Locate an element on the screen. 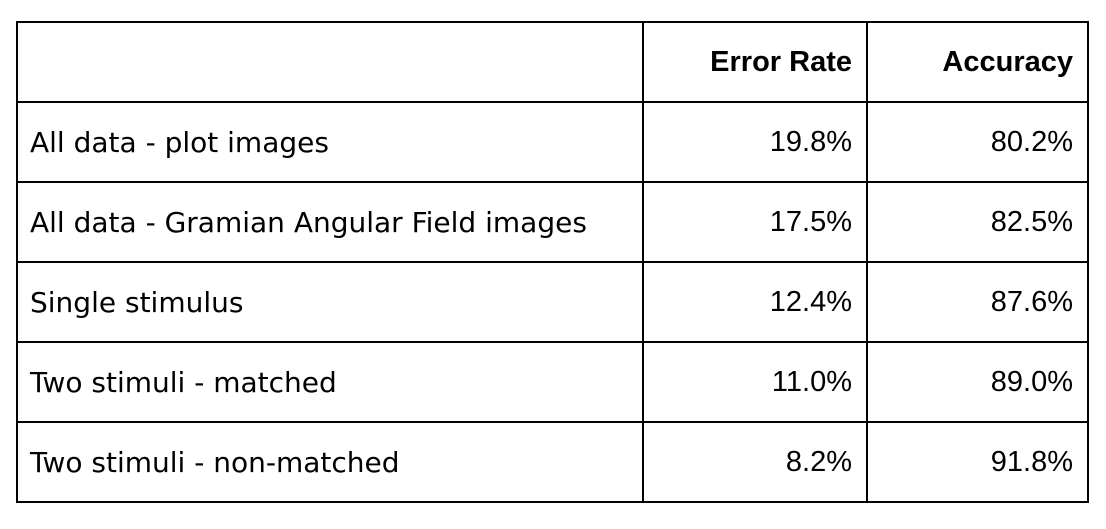 This screenshot has width=1106, height=529. error-rate-cell: 11.0% is located at coordinates (755, 382).